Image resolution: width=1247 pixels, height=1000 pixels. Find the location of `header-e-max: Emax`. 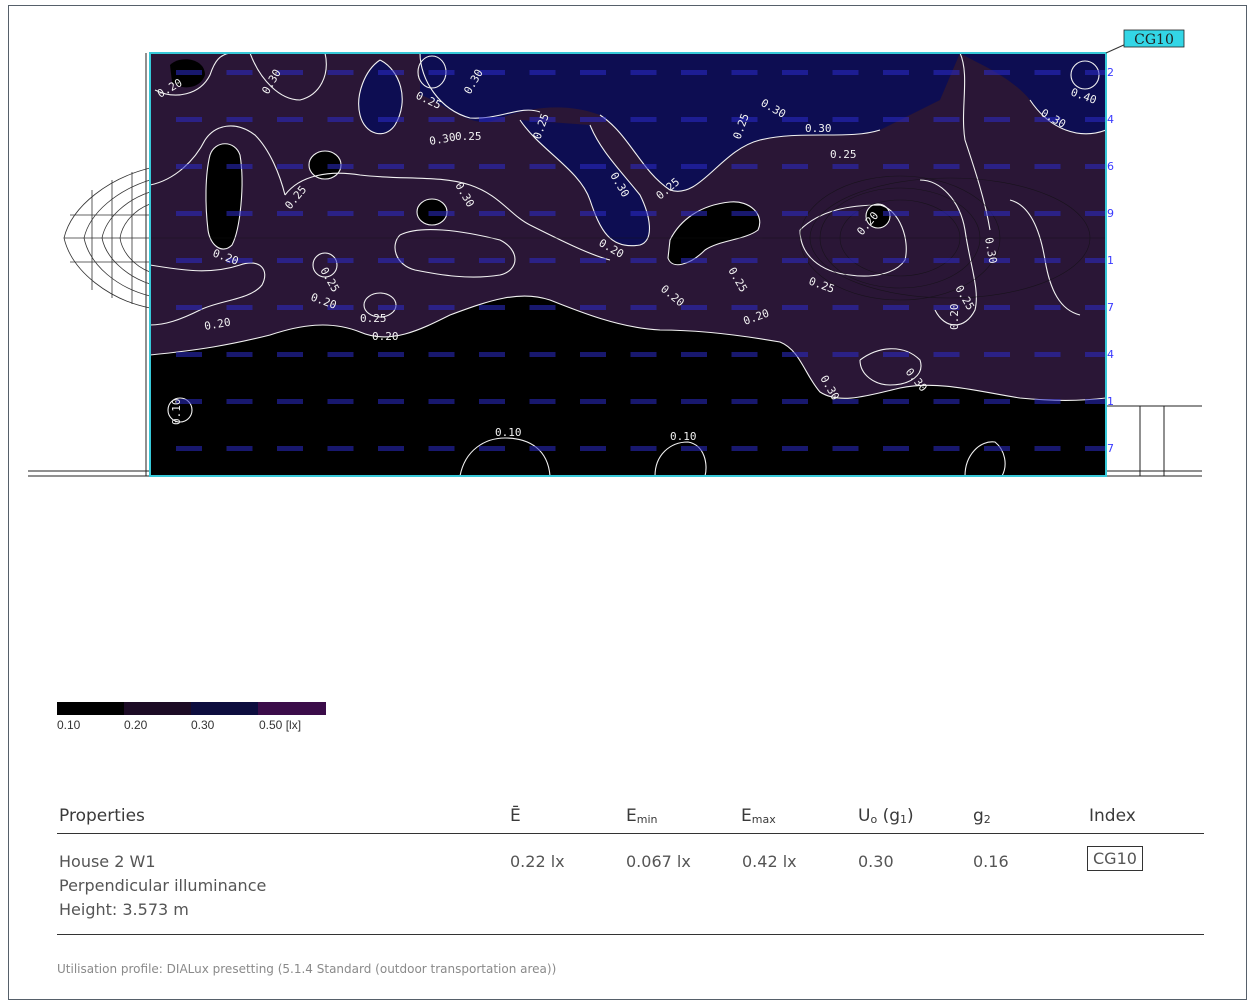

header-e-max: Emax is located at coordinates (758, 816).